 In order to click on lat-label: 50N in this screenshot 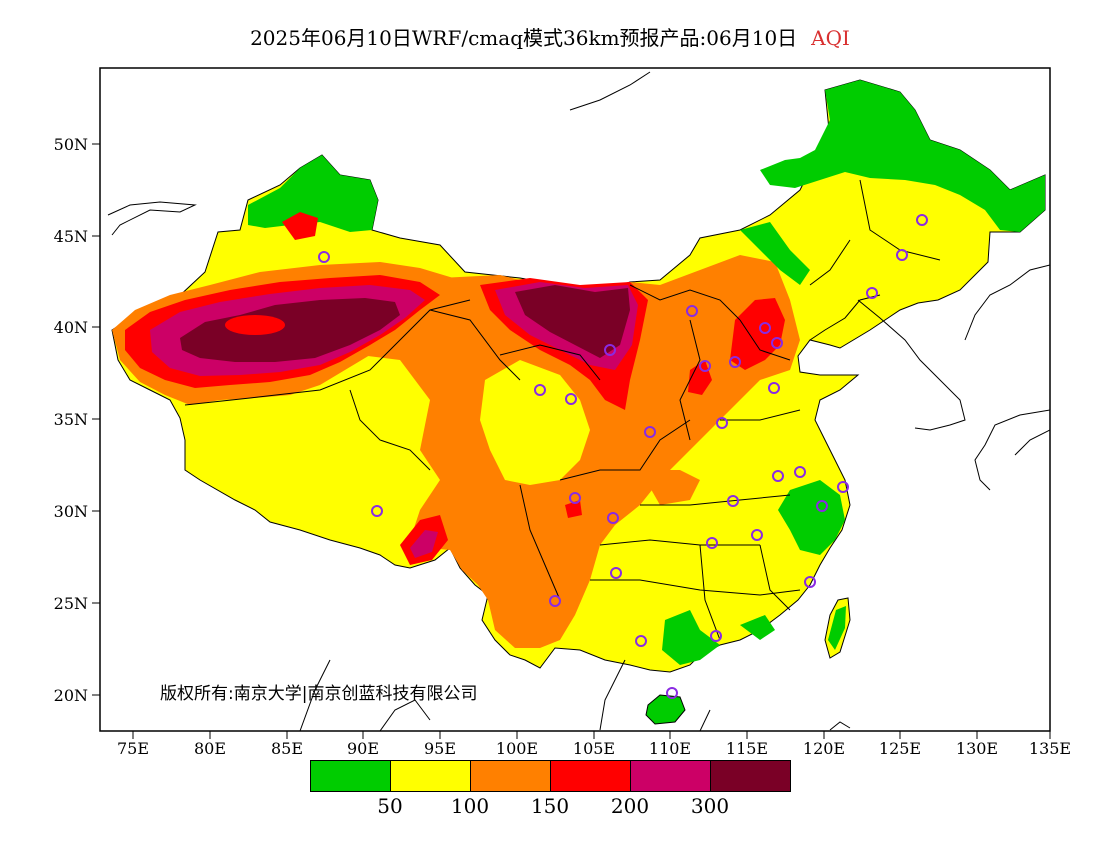, I will do `click(71, 144)`.